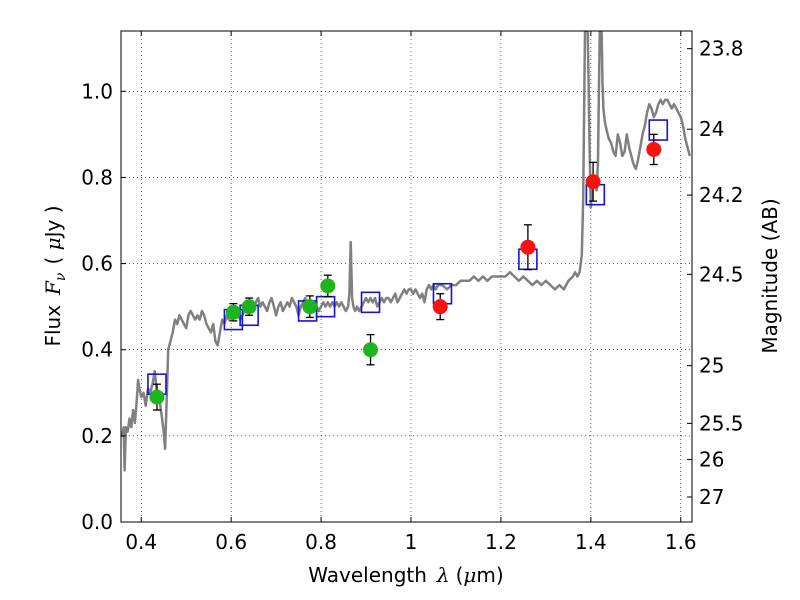 Image resolution: width=800 pixels, height=600 pixels. Describe the element at coordinates (721, 274) in the screenshot. I see `right-tick-label: 24.5` at that location.